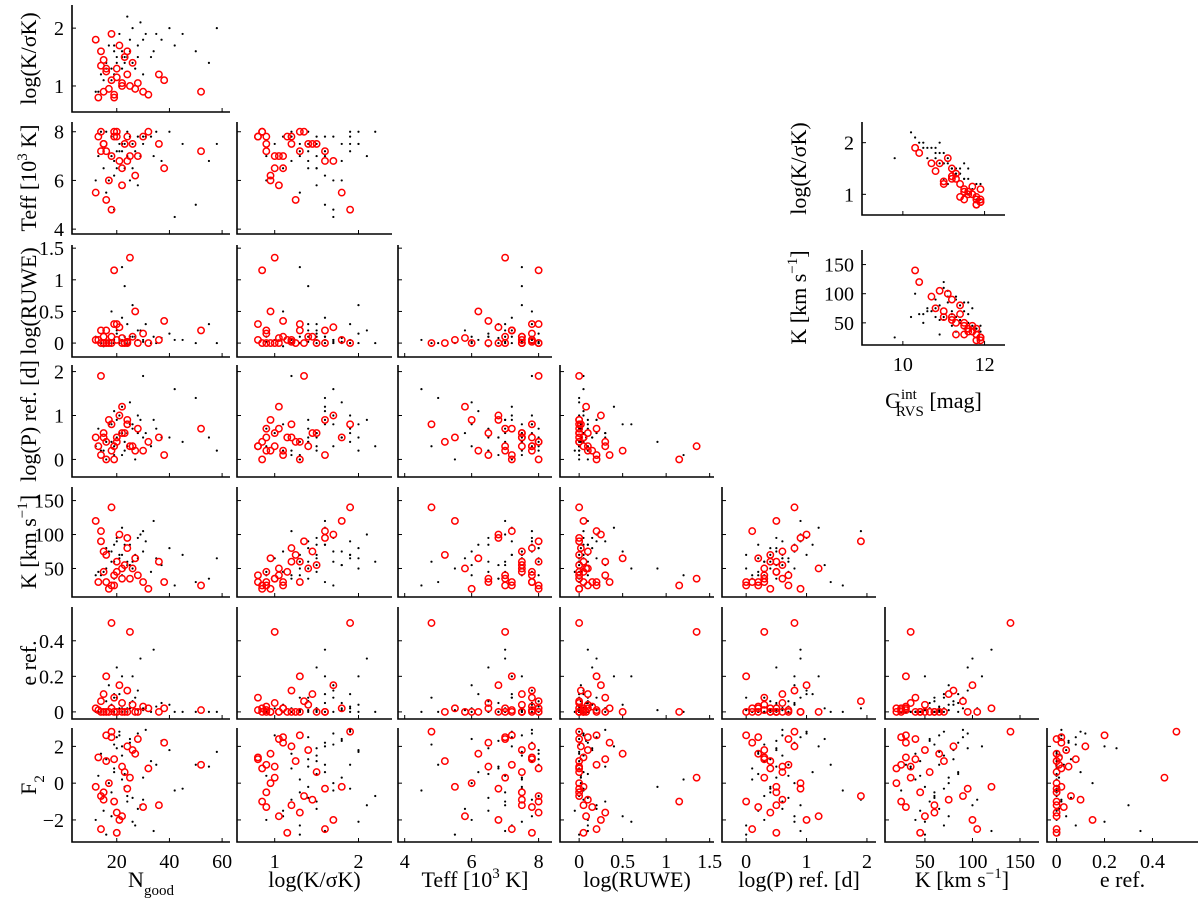 The width and height of the screenshot is (1200, 912). Describe the element at coordinates (59, 281) in the screenshot. I see `y-tick-label: 1` at that location.